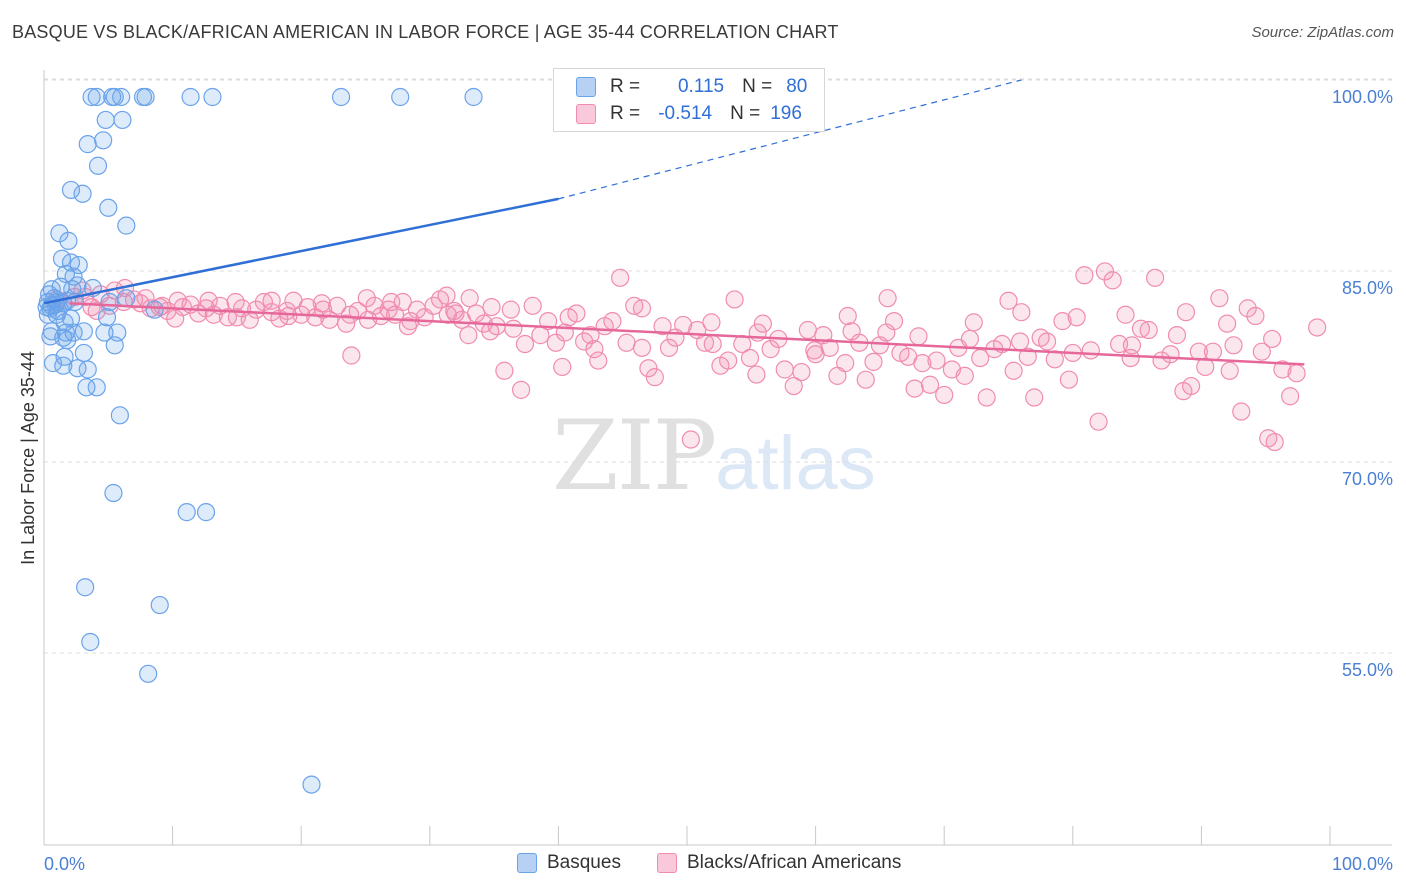 This screenshot has width=1406, height=892. I want to click on blacks-legend-label: Blacks/African Americans, so click(794, 862).